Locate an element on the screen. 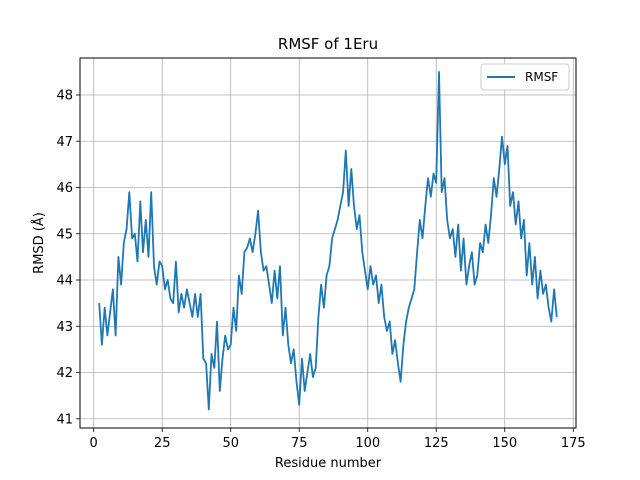  x-tick-label: 100 is located at coordinates (367, 443).